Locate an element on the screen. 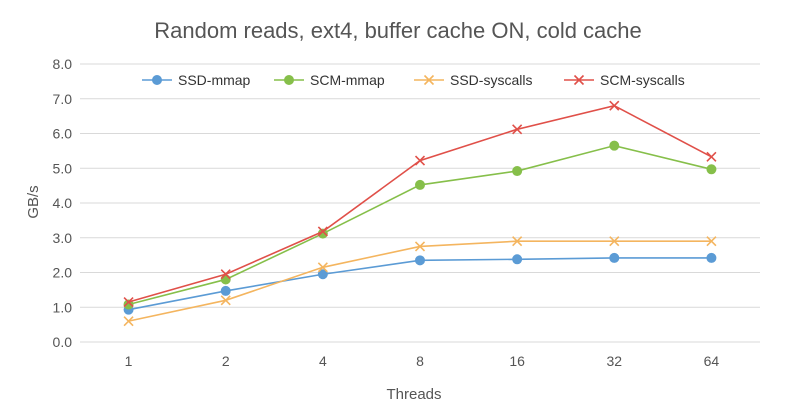 This screenshot has height=420, width=796. x-tick-label: 4 is located at coordinates (323, 361).